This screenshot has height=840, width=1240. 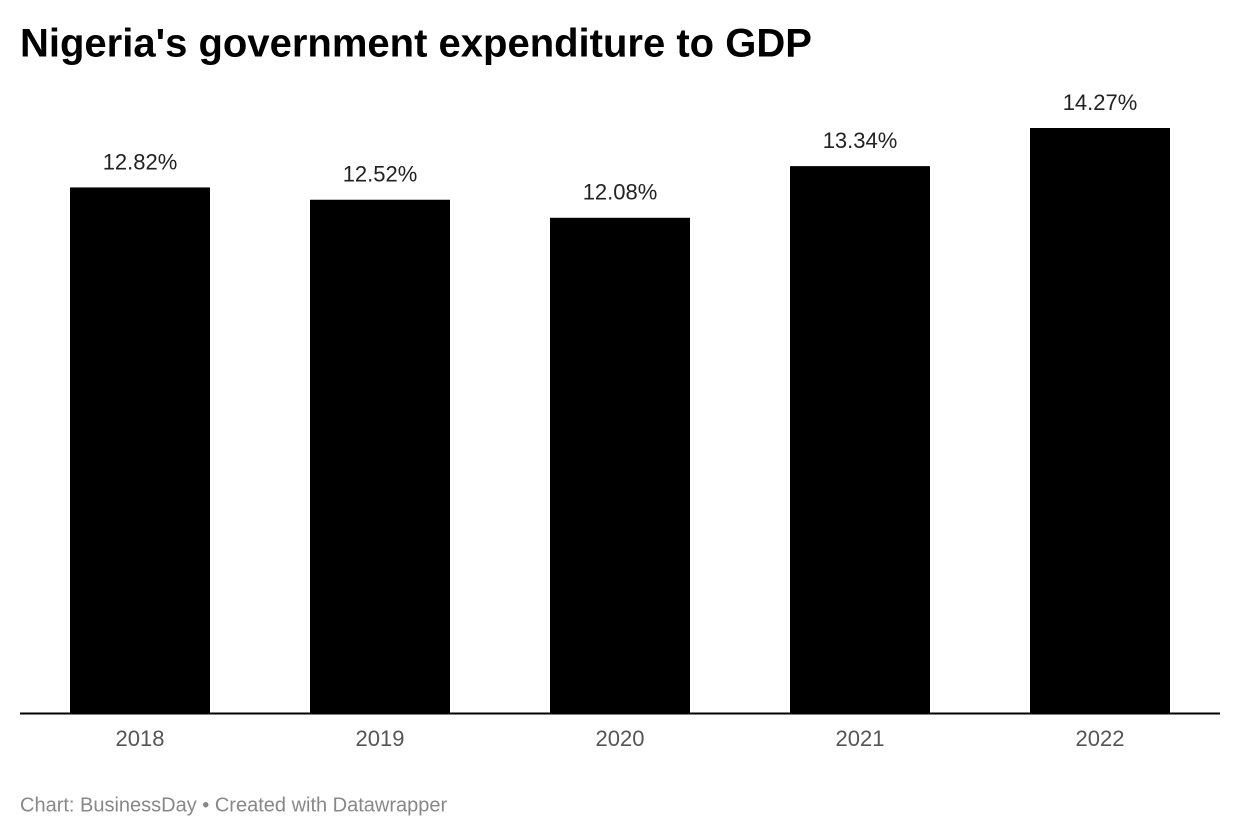 I want to click on x-tick-label: 2019, so click(x=380, y=738).